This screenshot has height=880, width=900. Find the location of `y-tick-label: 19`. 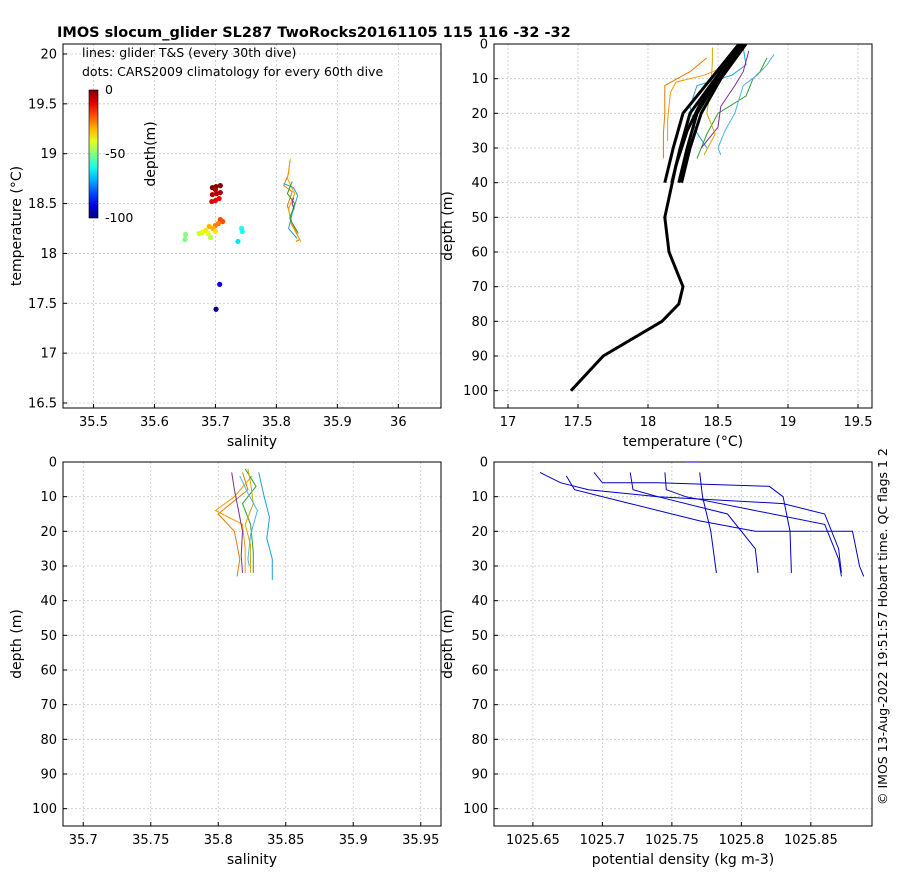

y-tick-label: 19 is located at coordinates (48, 154).